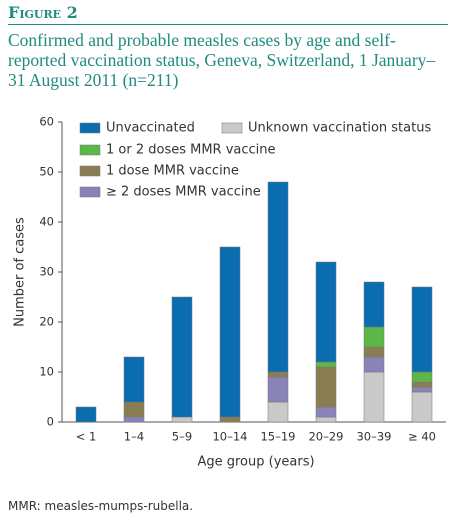  I want to click on y-axis-title: Number of cases, so click(20, 272).